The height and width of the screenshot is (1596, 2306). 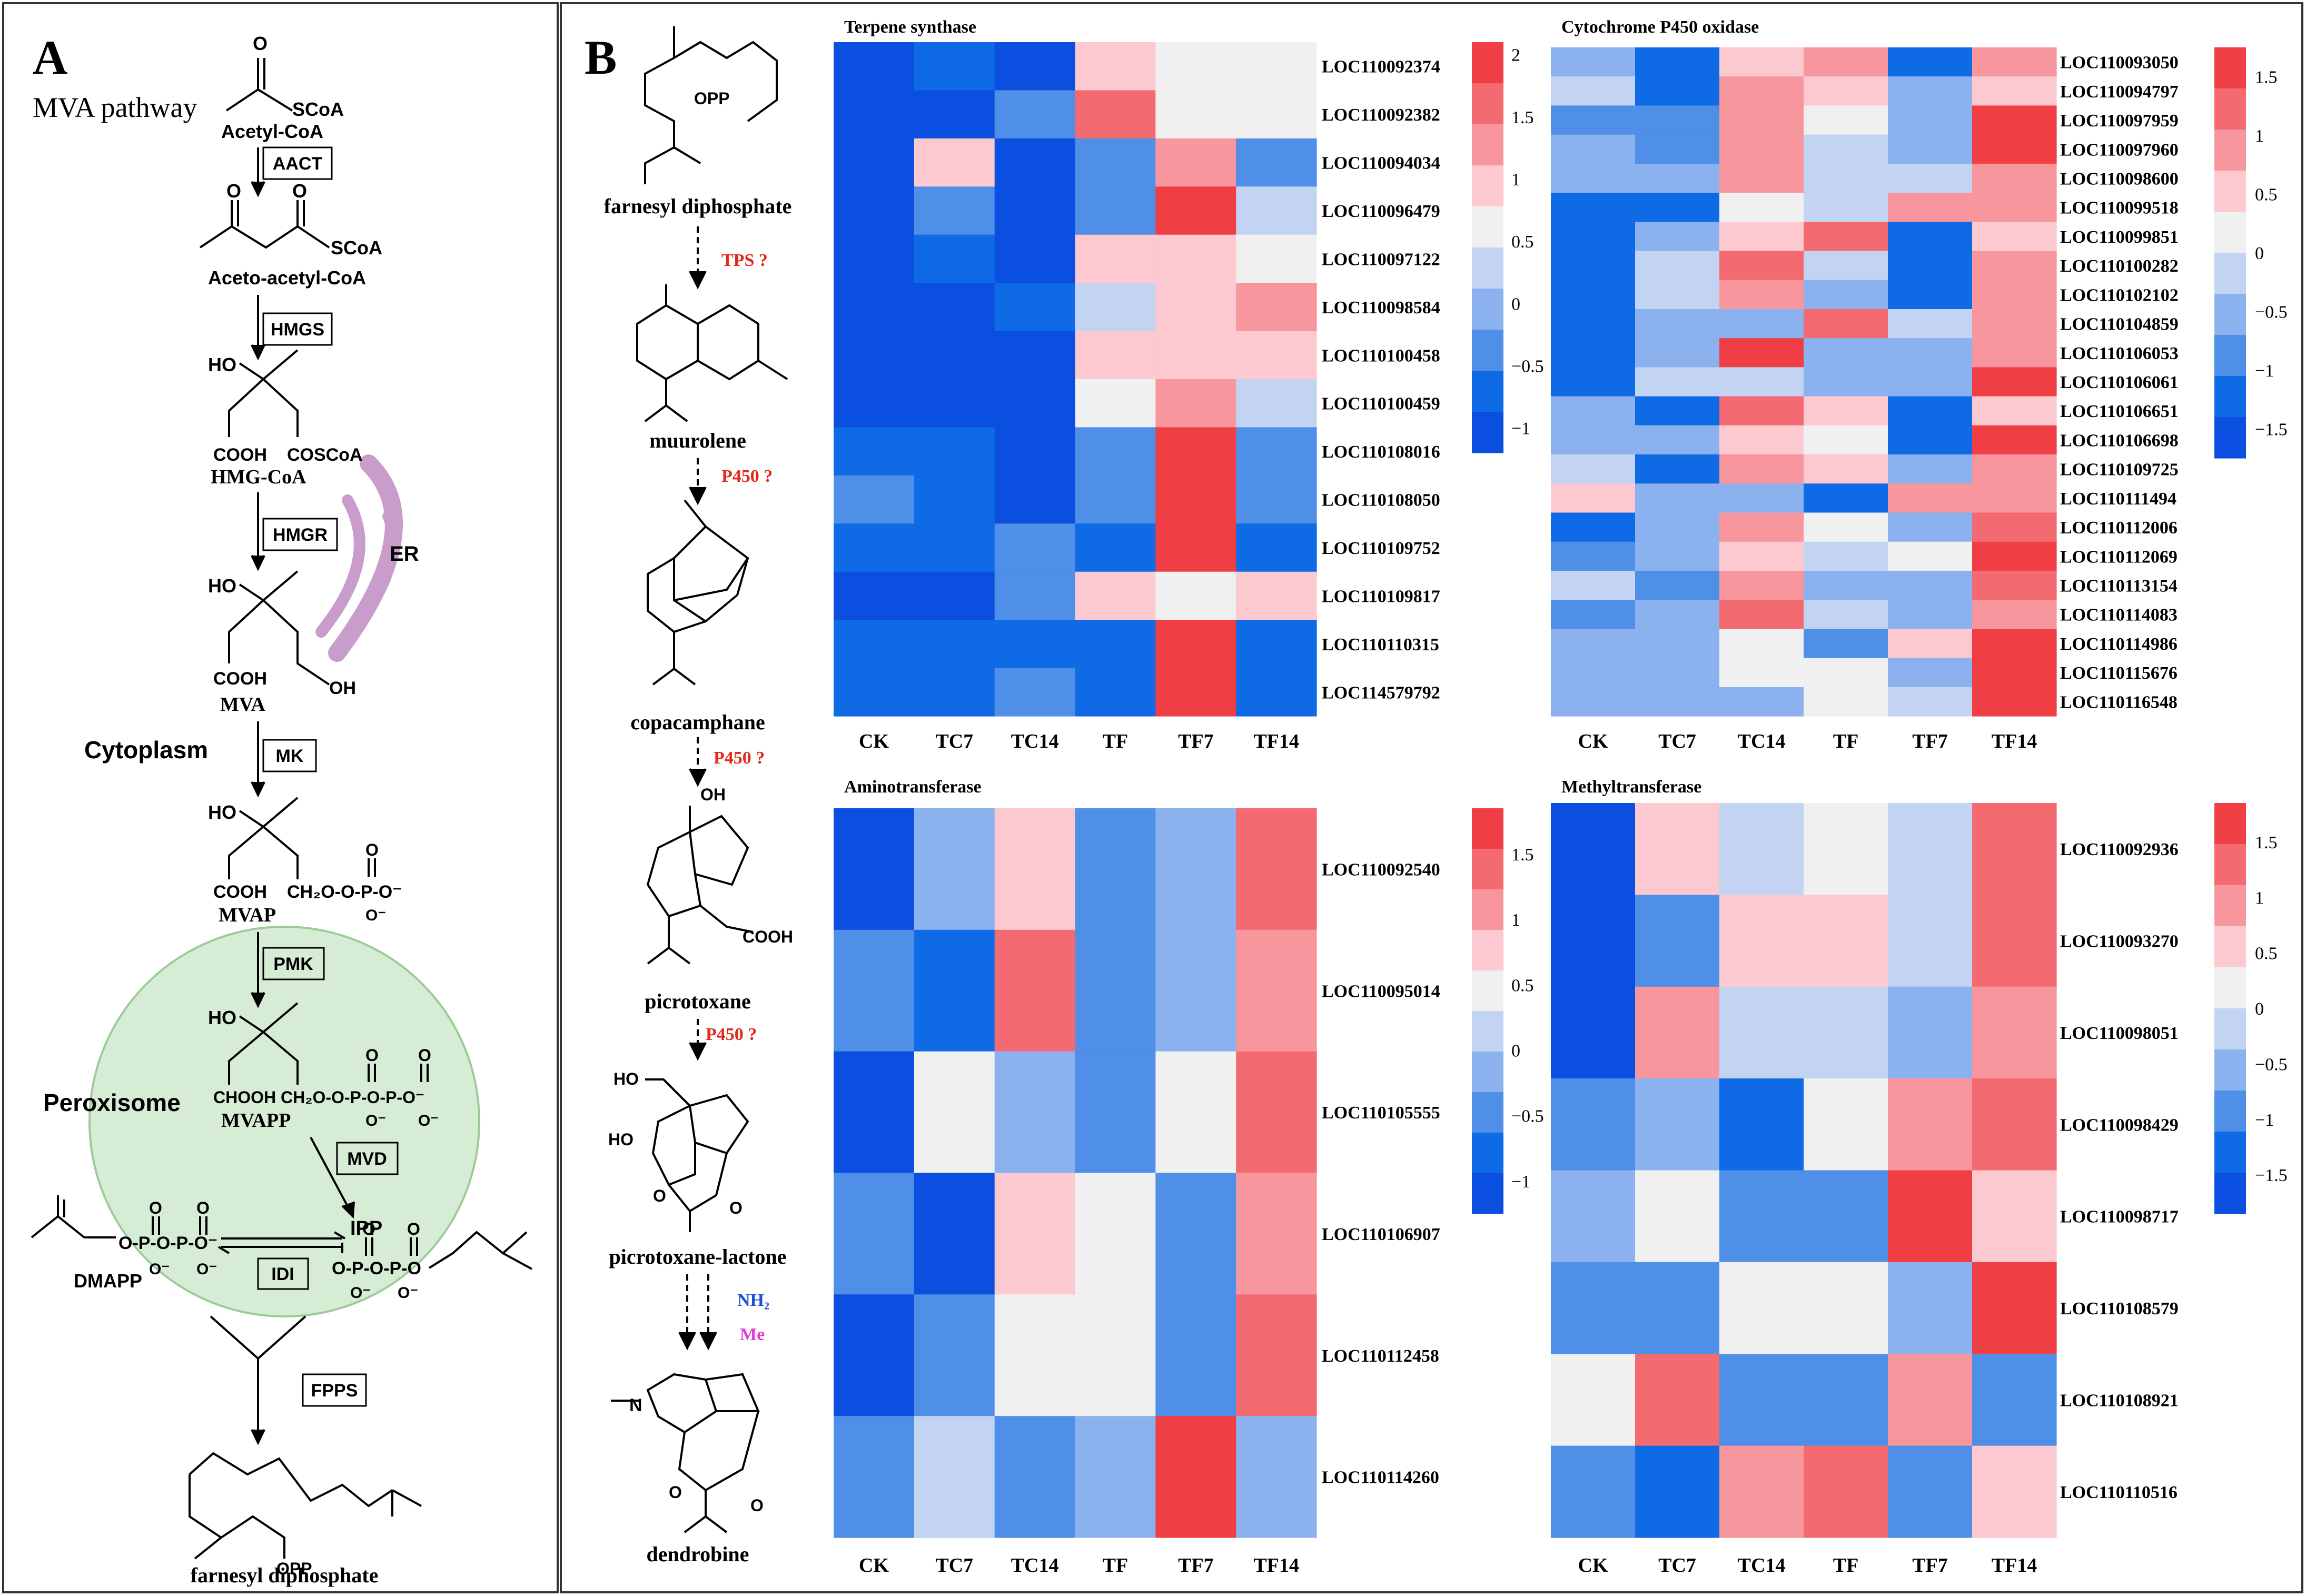 What do you see at coordinates (2119, 1033) in the screenshot?
I see `heatmap-row-label: LOC110098051` at bounding box center [2119, 1033].